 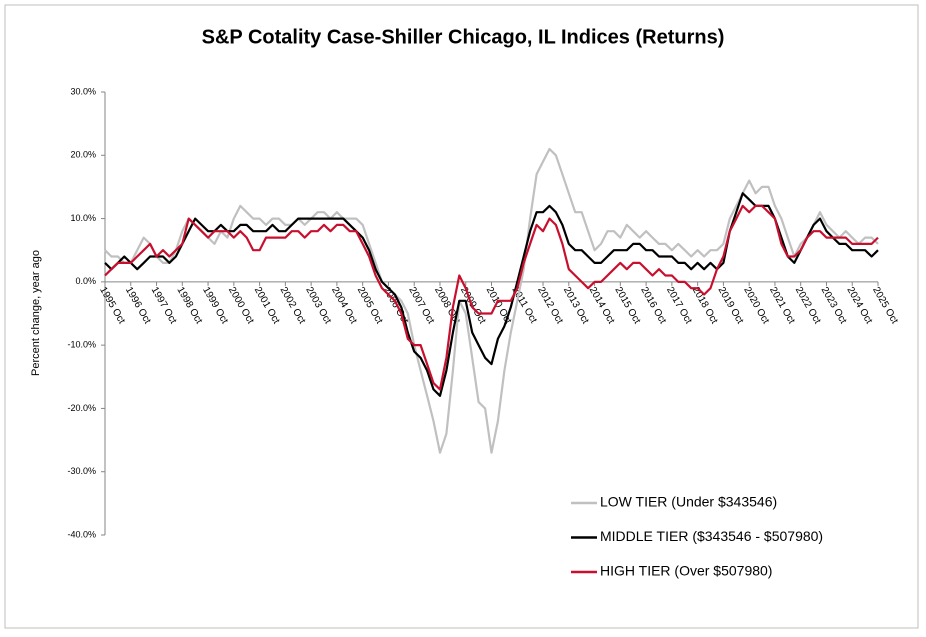 I want to click on y-tick-label: 30.0%, so click(x=83, y=91).